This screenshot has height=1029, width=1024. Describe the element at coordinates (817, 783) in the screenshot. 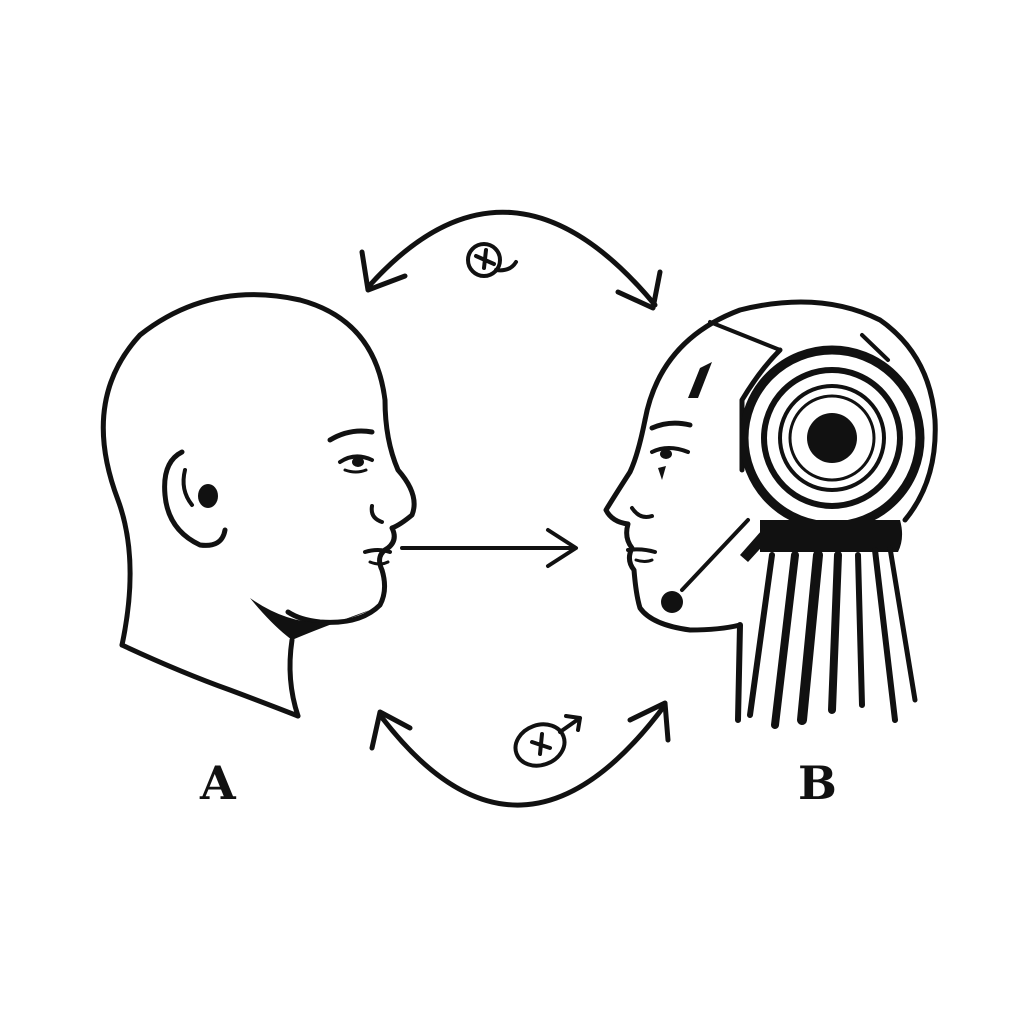

I see `label-robot: B` at that location.